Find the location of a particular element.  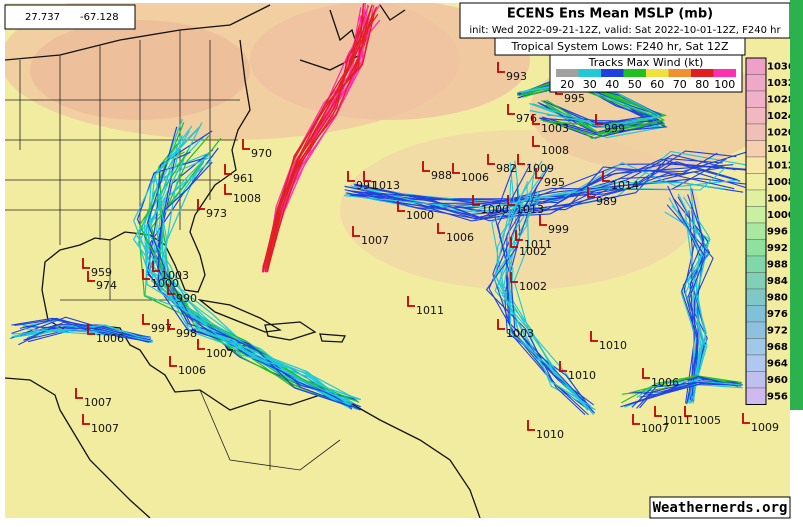

colorbar-label: 1004 is located at coordinates (781, 198).